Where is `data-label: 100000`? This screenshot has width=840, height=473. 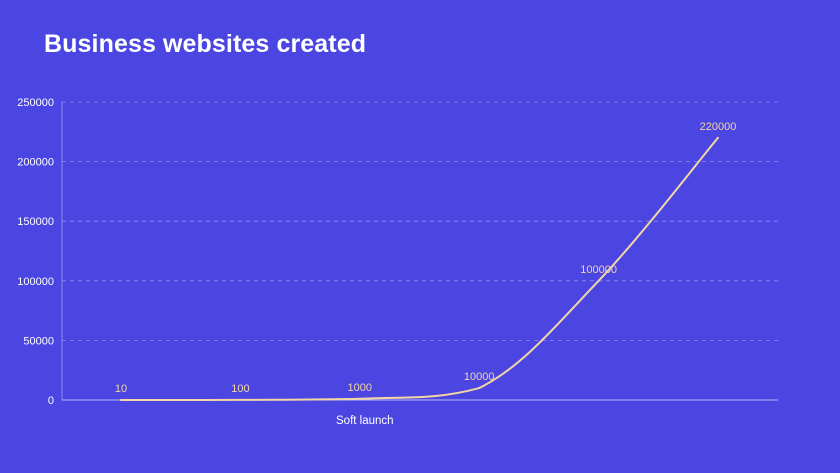 data-label: 100000 is located at coordinates (598, 270).